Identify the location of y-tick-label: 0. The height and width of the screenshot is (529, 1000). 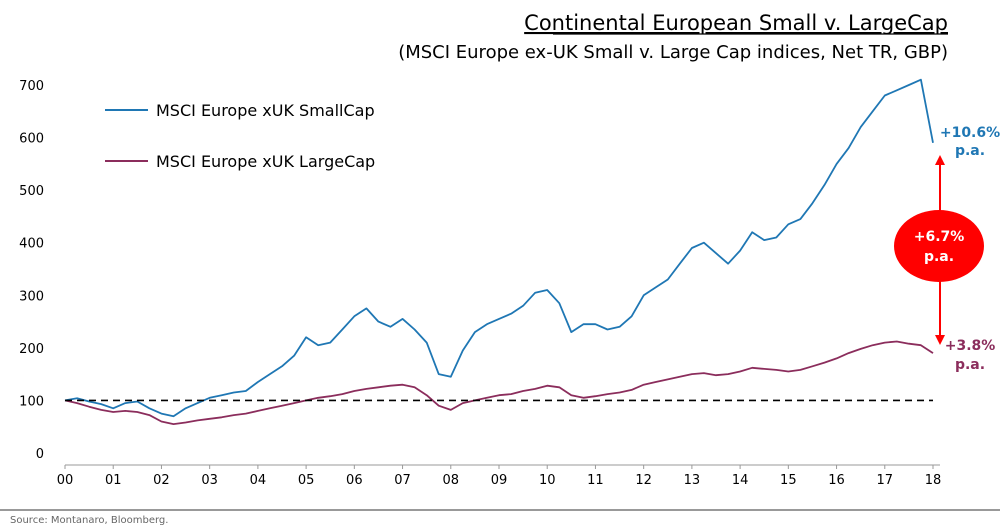
(40, 454).